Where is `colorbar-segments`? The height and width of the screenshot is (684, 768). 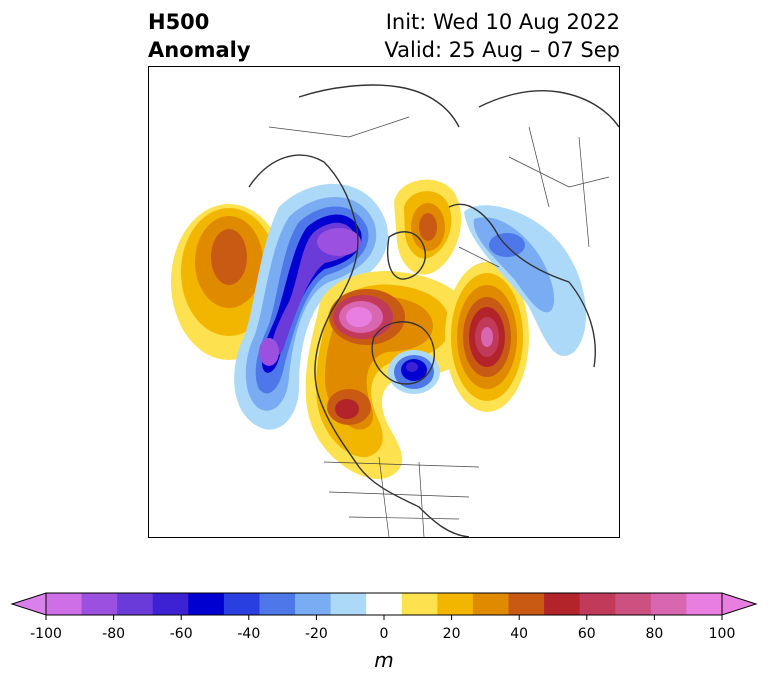 colorbar-segments is located at coordinates (384, 604).